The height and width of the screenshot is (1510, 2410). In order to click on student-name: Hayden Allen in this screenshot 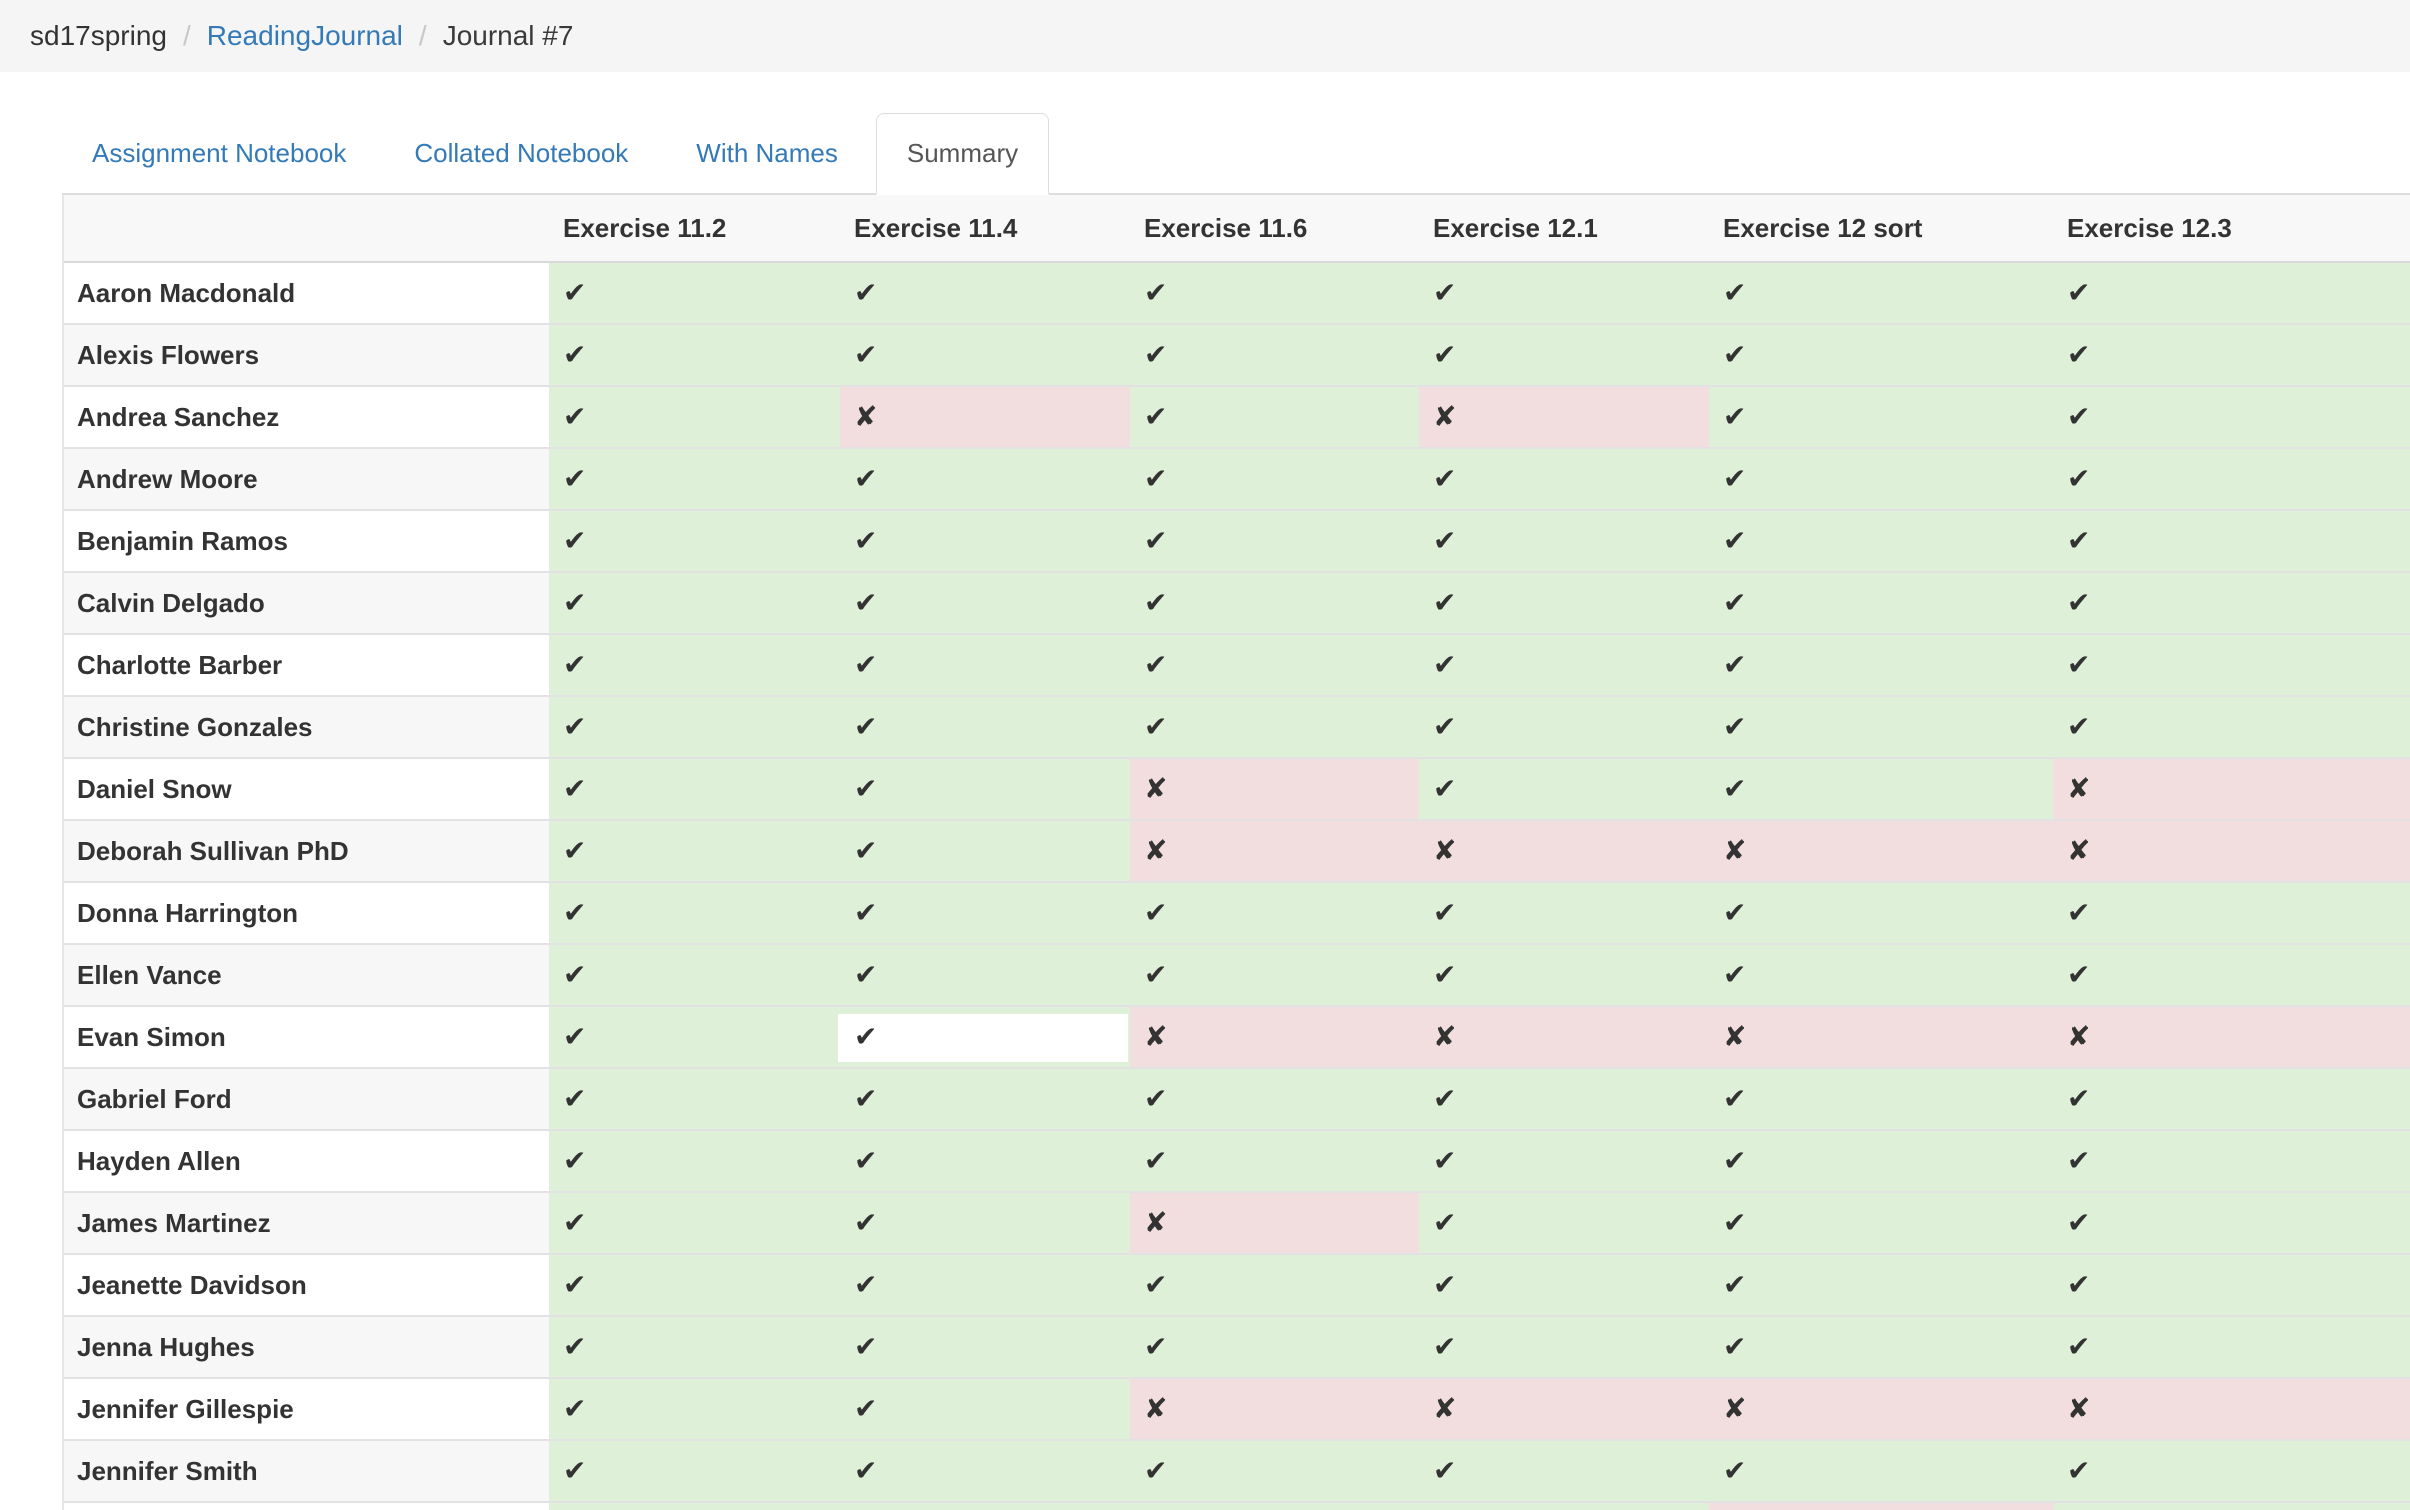, I will do `click(306, 1161)`.